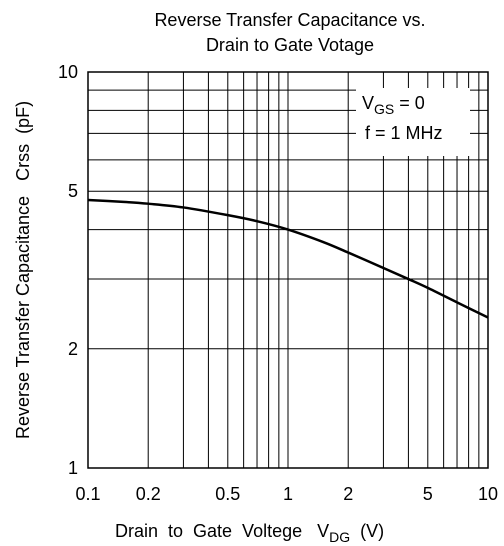 Image resolution: width=504 pixels, height=546 pixels. I want to click on chart-title-line-1: Reverse Transfer Capacitance vs., so click(289, 20).